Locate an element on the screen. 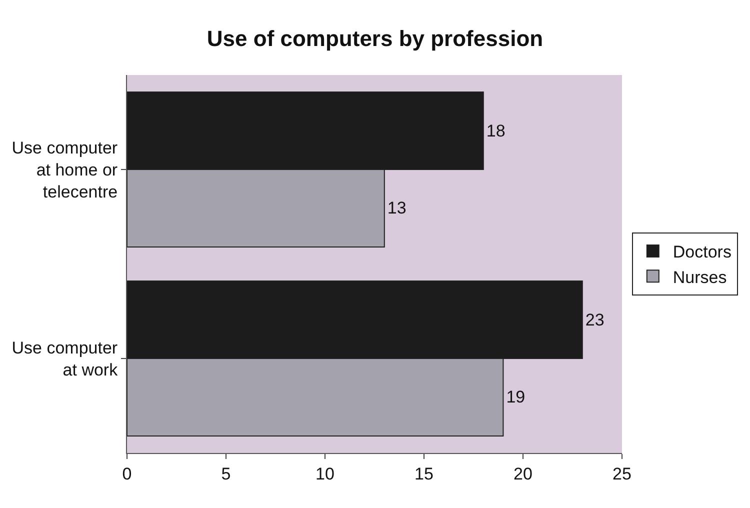 The height and width of the screenshot is (508, 750). x-tick-label: 20 is located at coordinates (523, 474).